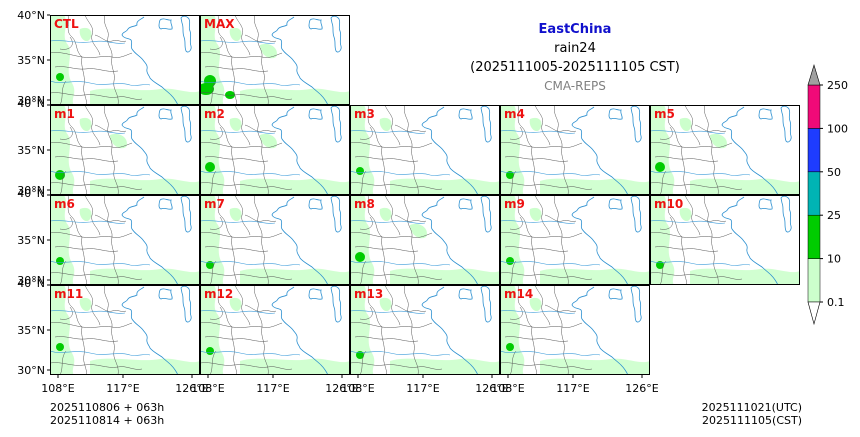  What do you see at coordinates (575, 48) in the screenshot?
I see `variable-title: rain24` at bounding box center [575, 48].